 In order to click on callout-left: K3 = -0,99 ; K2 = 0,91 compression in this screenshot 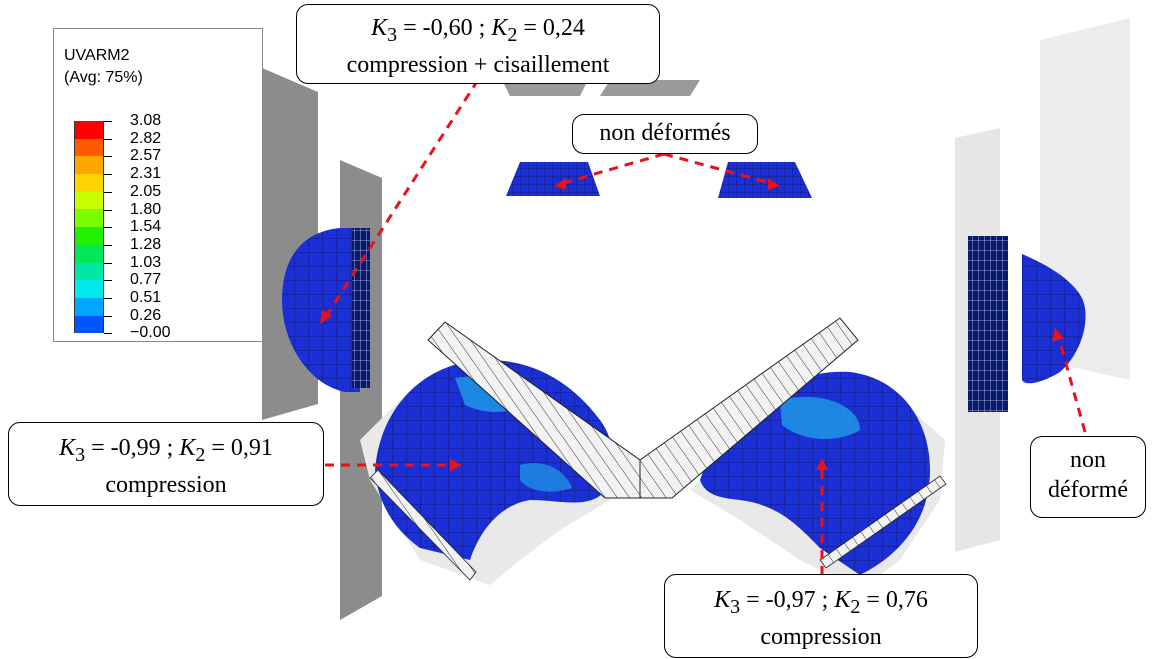, I will do `click(166, 464)`.